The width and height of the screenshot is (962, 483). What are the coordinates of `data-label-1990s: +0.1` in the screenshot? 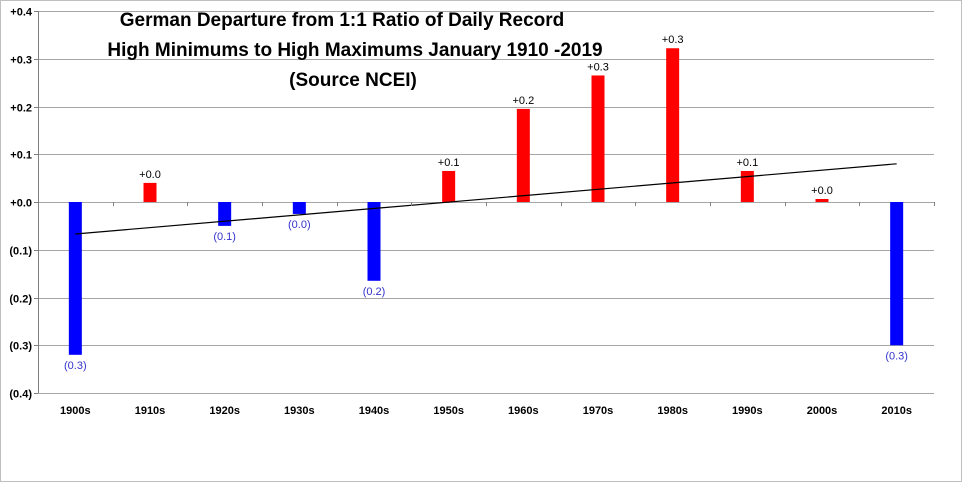 It's located at (747, 163).